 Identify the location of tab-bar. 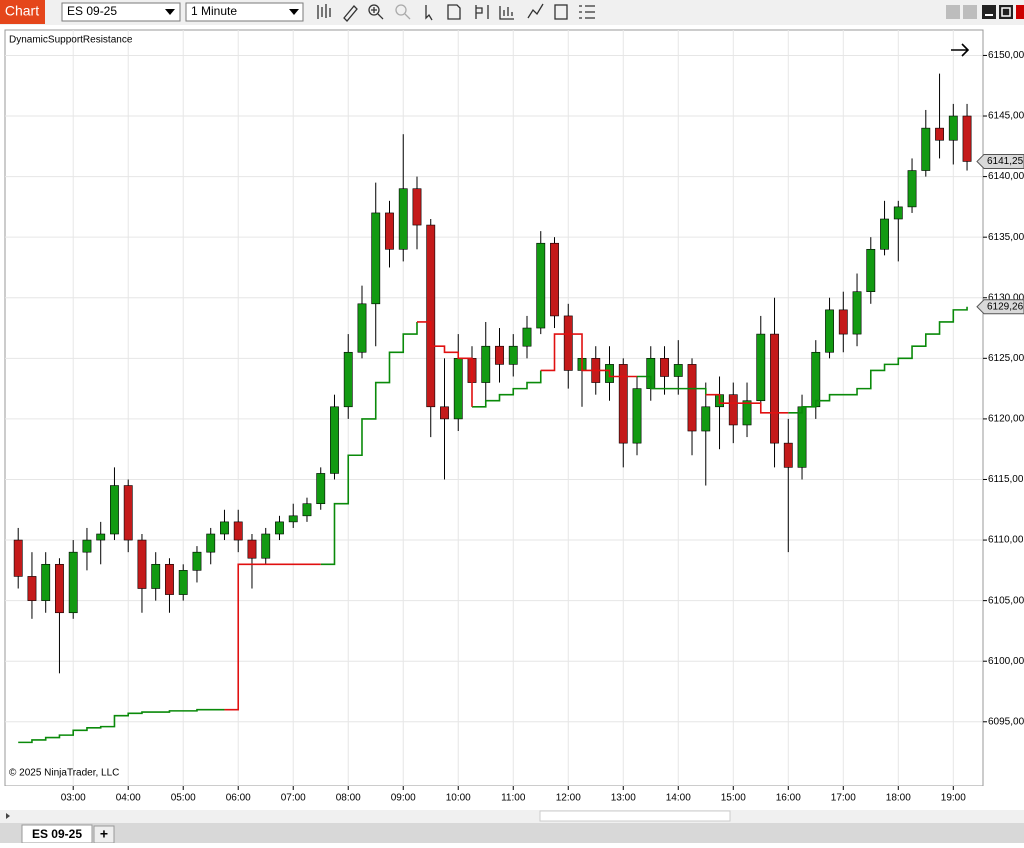
(512, 833).